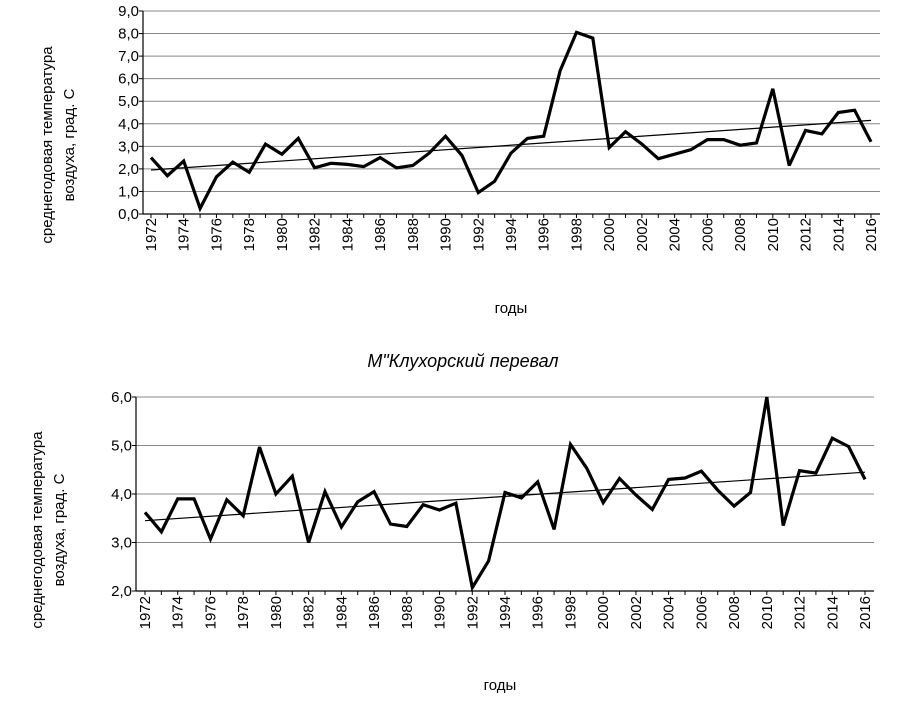 This screenshot has width=903, height=721. I want to click on y-tick-labels: 2,0 3,0 4,0 5,0 6,0, so click(121, 494).